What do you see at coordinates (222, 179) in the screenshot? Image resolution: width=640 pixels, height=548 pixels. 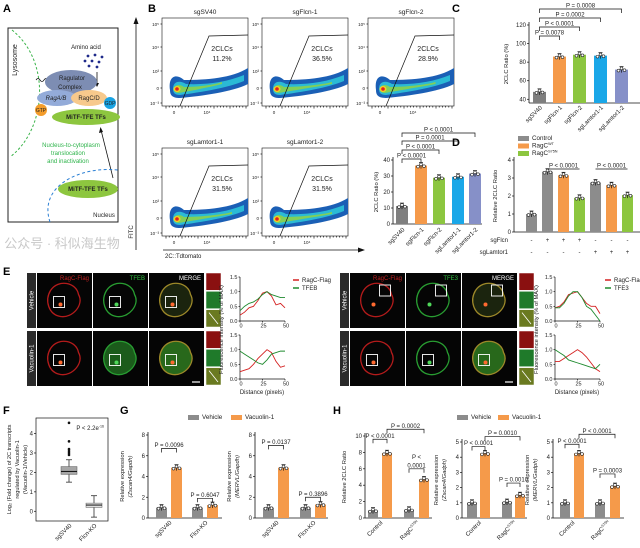 I see `gate-label: 2CLCs` at bounding box center [222, 179].